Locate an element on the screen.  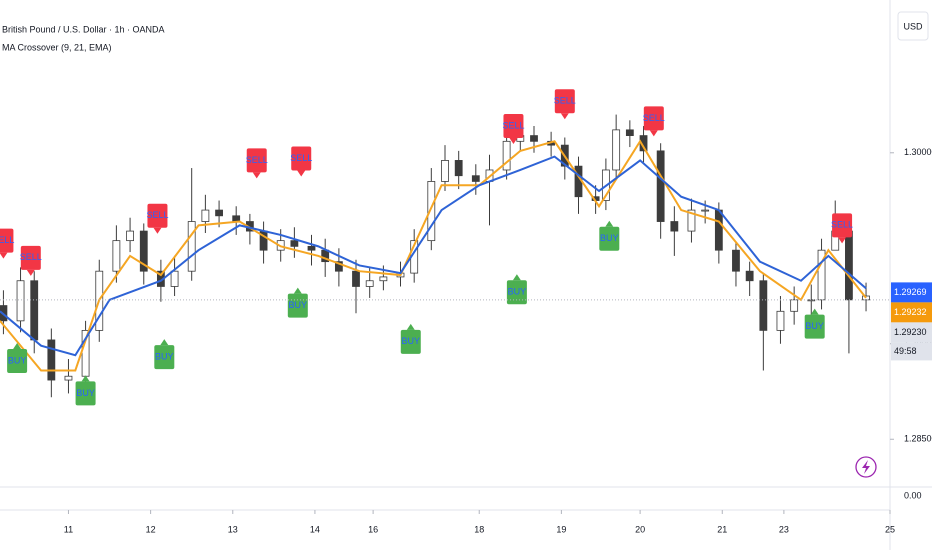
price-tag-label: 1.29232 is located at coordinates (910, 312).